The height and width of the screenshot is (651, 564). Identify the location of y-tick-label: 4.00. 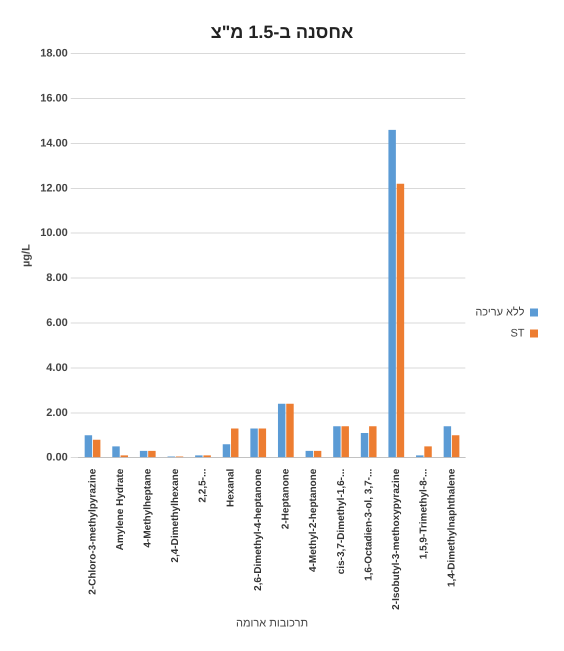
(57, 368).